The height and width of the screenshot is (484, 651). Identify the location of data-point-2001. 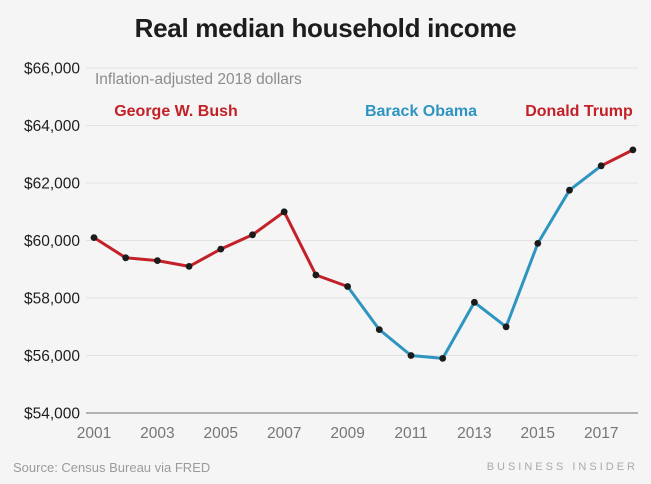
(94, 238).